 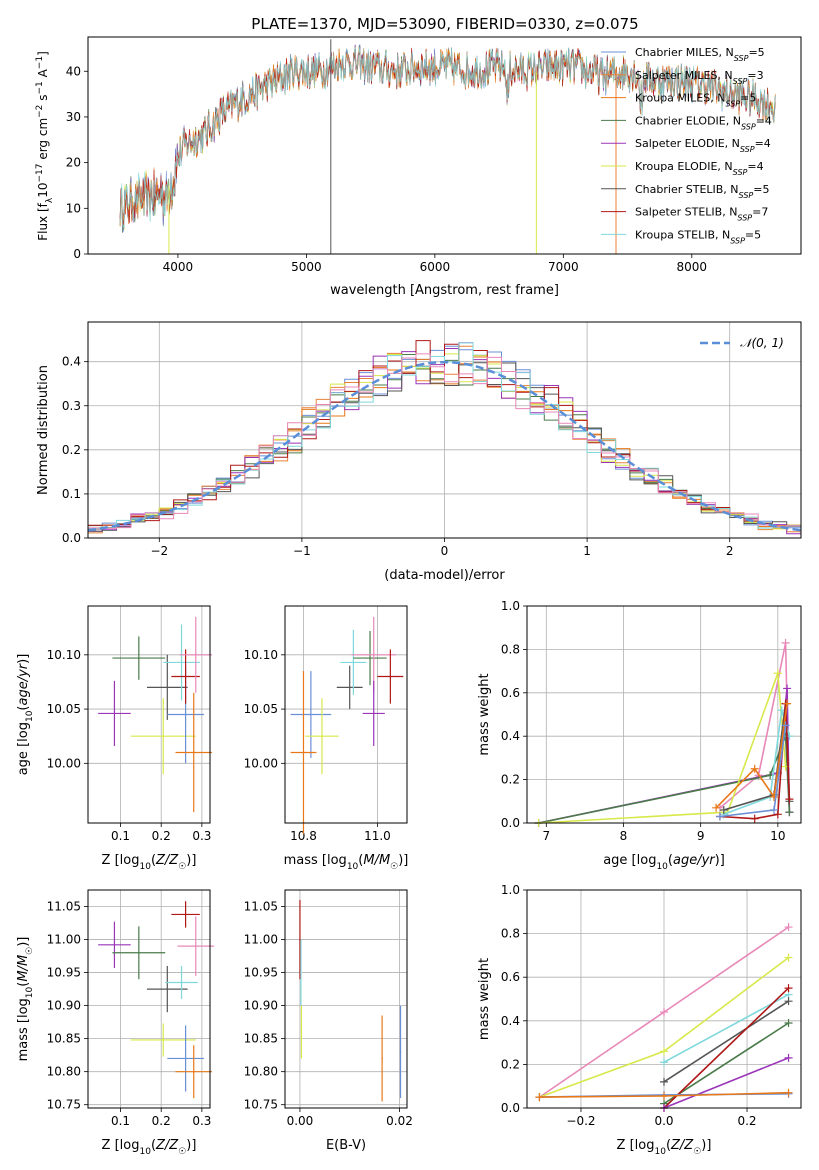 What do you see at coordinates (346, 862) in the screenshot?
I see `x-axis-label: mass [log10(M/M☉)]` at bounding box center [346, 862].